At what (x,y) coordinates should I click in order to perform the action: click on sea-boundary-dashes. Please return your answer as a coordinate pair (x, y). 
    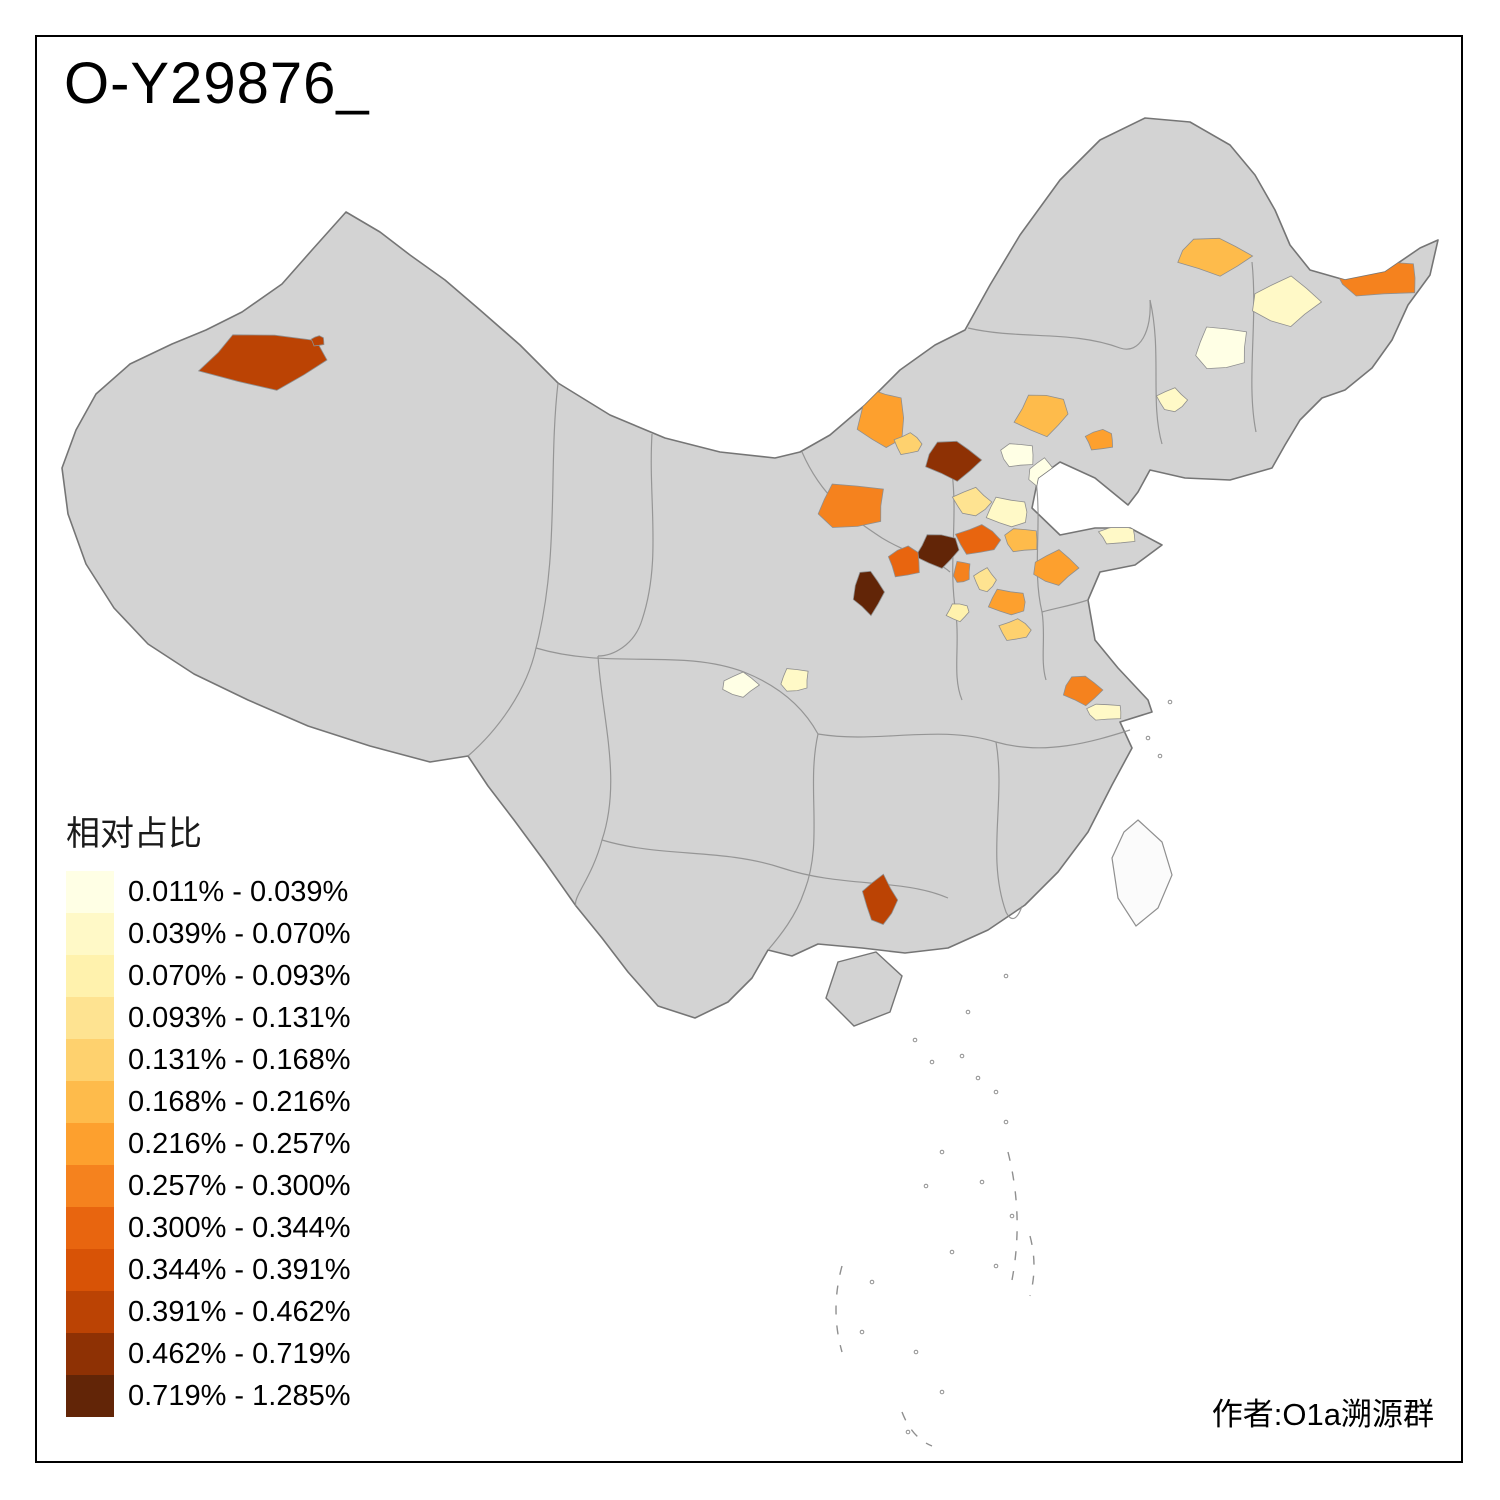
    Looking at the image, I should click on (935, 1299).